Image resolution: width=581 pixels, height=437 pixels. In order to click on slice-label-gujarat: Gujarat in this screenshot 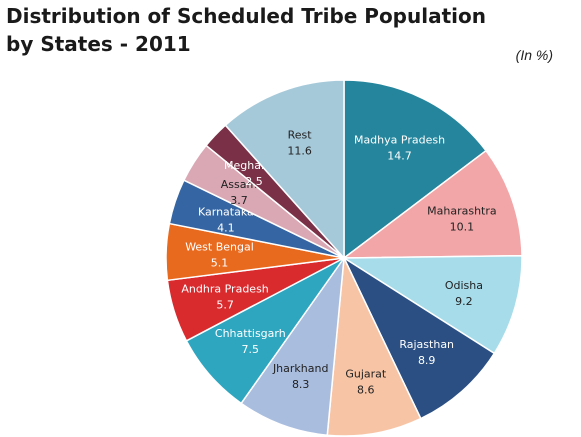, I will do `click(366, 374)`.